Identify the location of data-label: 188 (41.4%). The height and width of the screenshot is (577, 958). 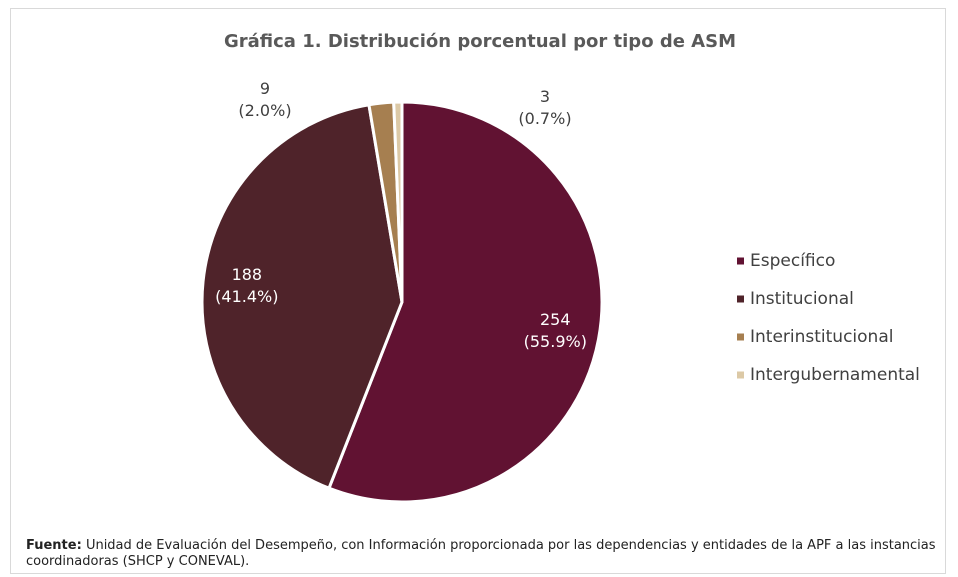
(246, 284).